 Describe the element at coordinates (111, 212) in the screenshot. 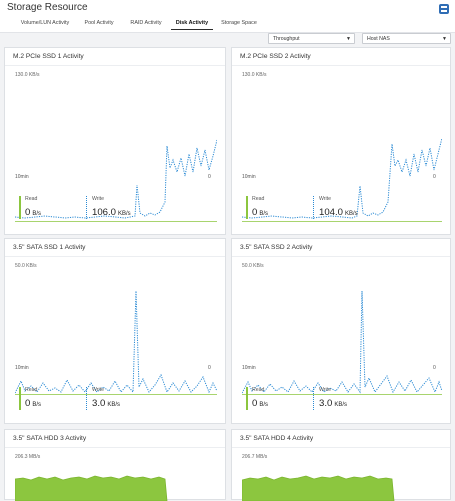

I see `write-value: 106.0 KB/s` at that location.